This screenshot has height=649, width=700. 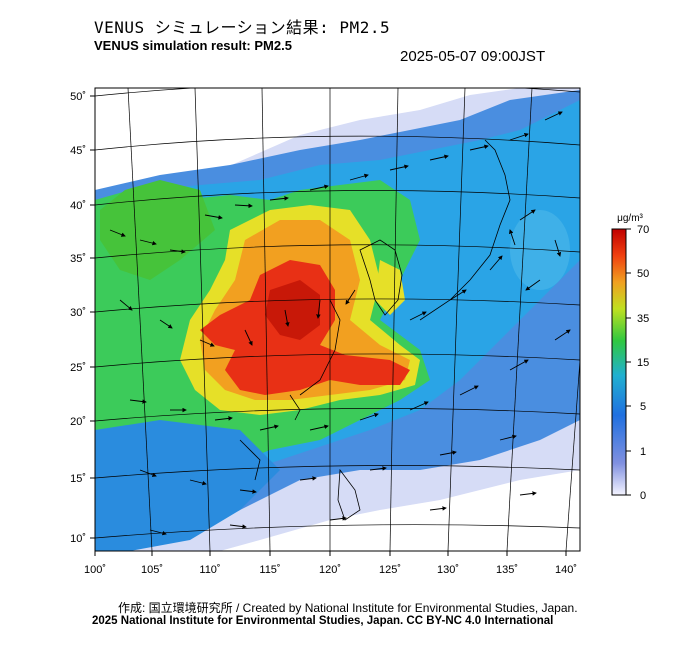 What do you see at coordinates (643, 274) in the screenshot?
I see `colorbar-tick-label: 50` at bounding box center [643, 274].